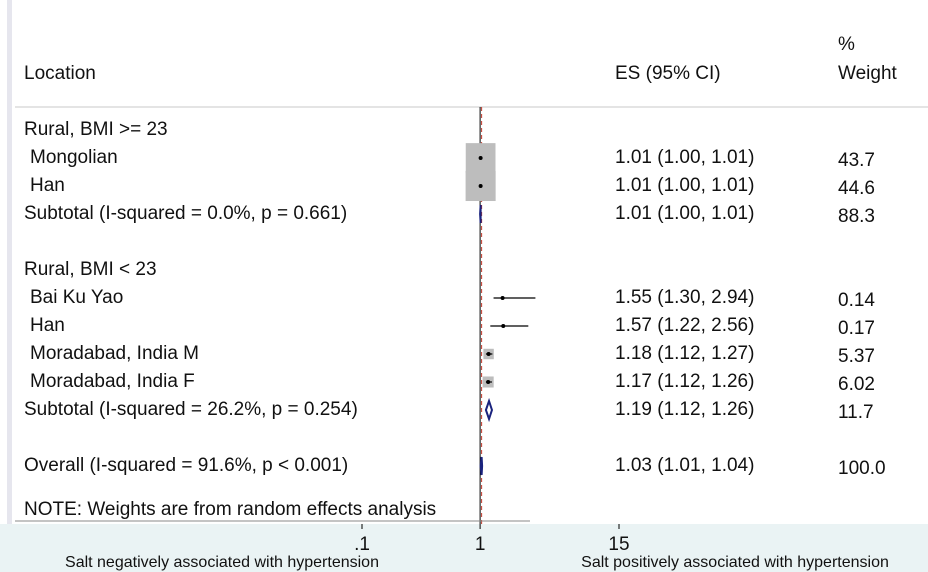 This screenshot has width=928, height=572. Describe the element at coordinates (856, 216) in the screenshot. I see `weight-value: 88.3` at that location.